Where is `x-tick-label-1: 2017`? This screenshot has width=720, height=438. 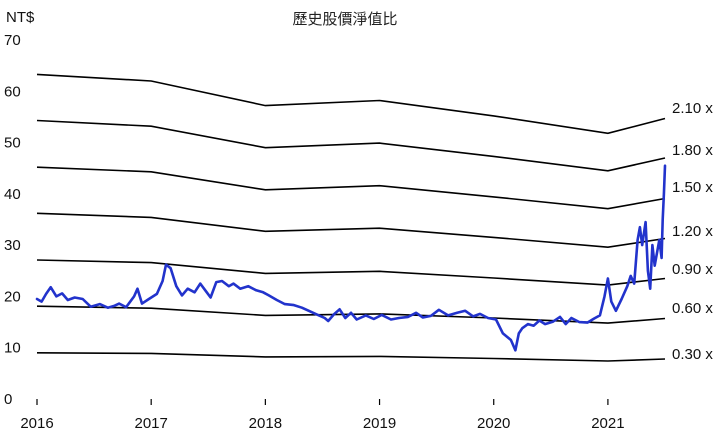 x-tick-label-1: 2017 is located at coordinates (150, 423).